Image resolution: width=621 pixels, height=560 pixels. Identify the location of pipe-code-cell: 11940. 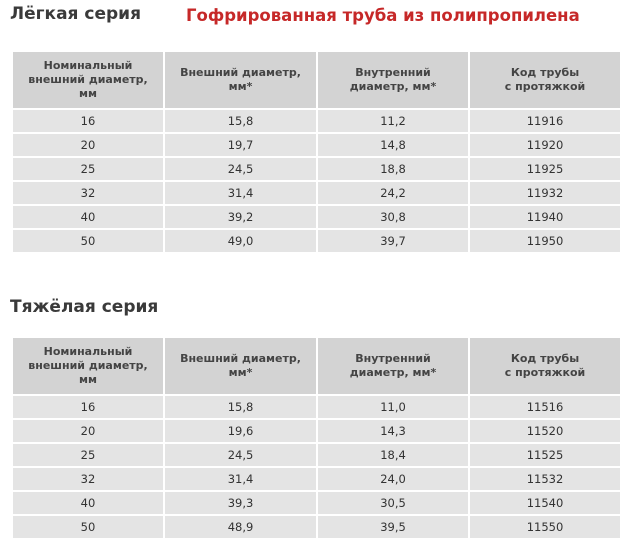
(545, 217).